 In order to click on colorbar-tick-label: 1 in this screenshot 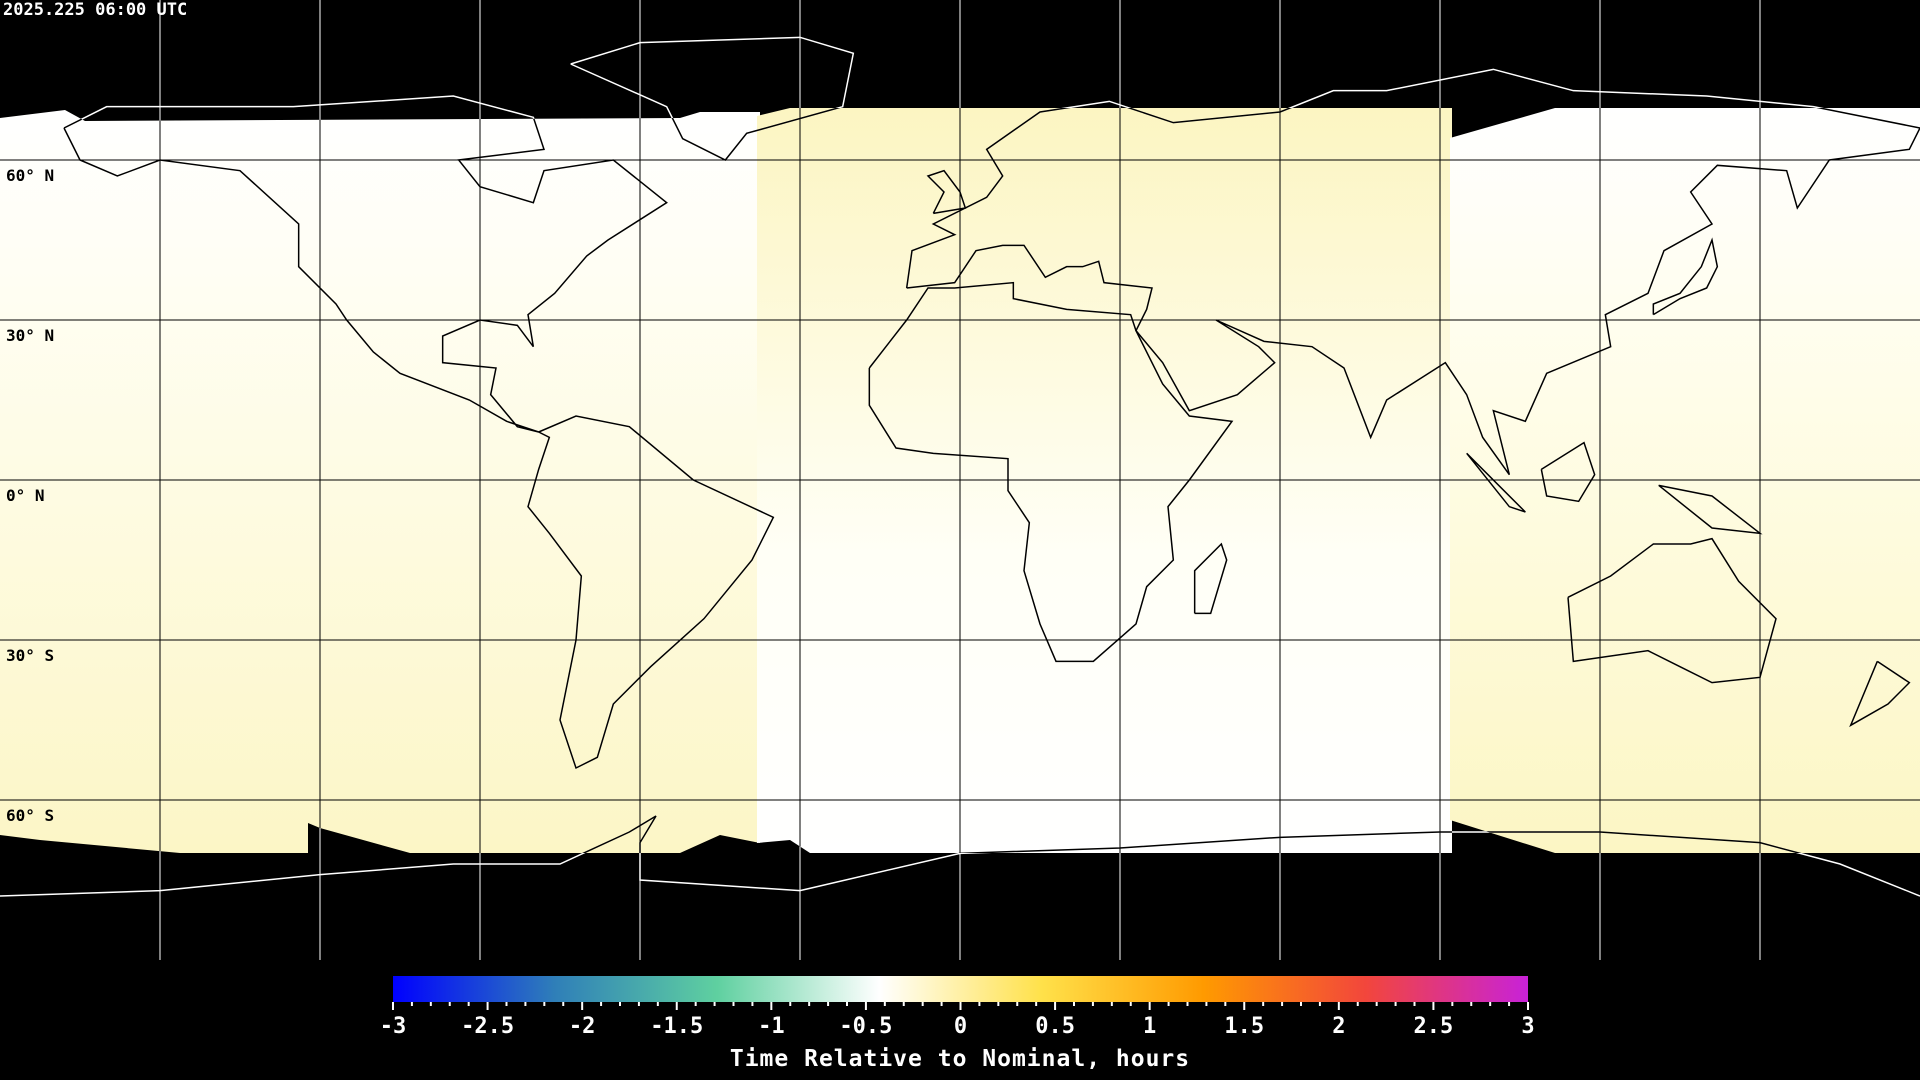, I will do `click(1149, 1026)`.